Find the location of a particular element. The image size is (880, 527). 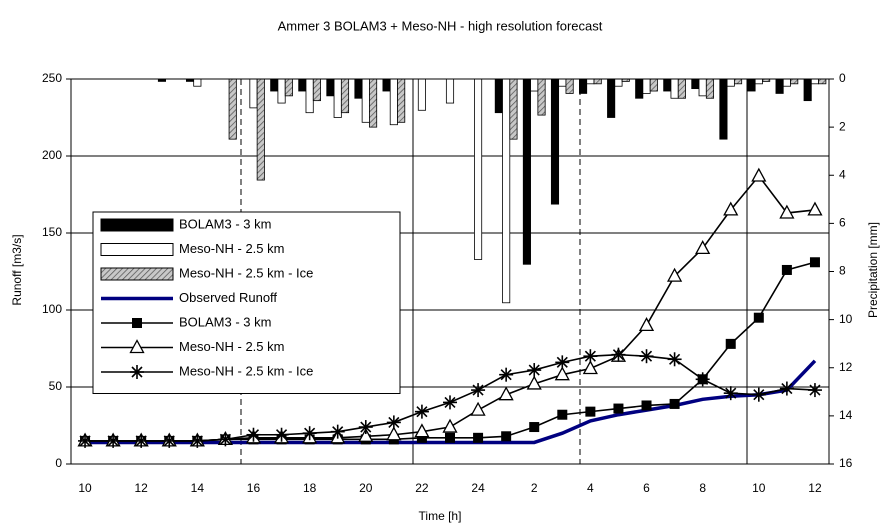

y2-tick-label: 10 is located at coordinates (846, 319).